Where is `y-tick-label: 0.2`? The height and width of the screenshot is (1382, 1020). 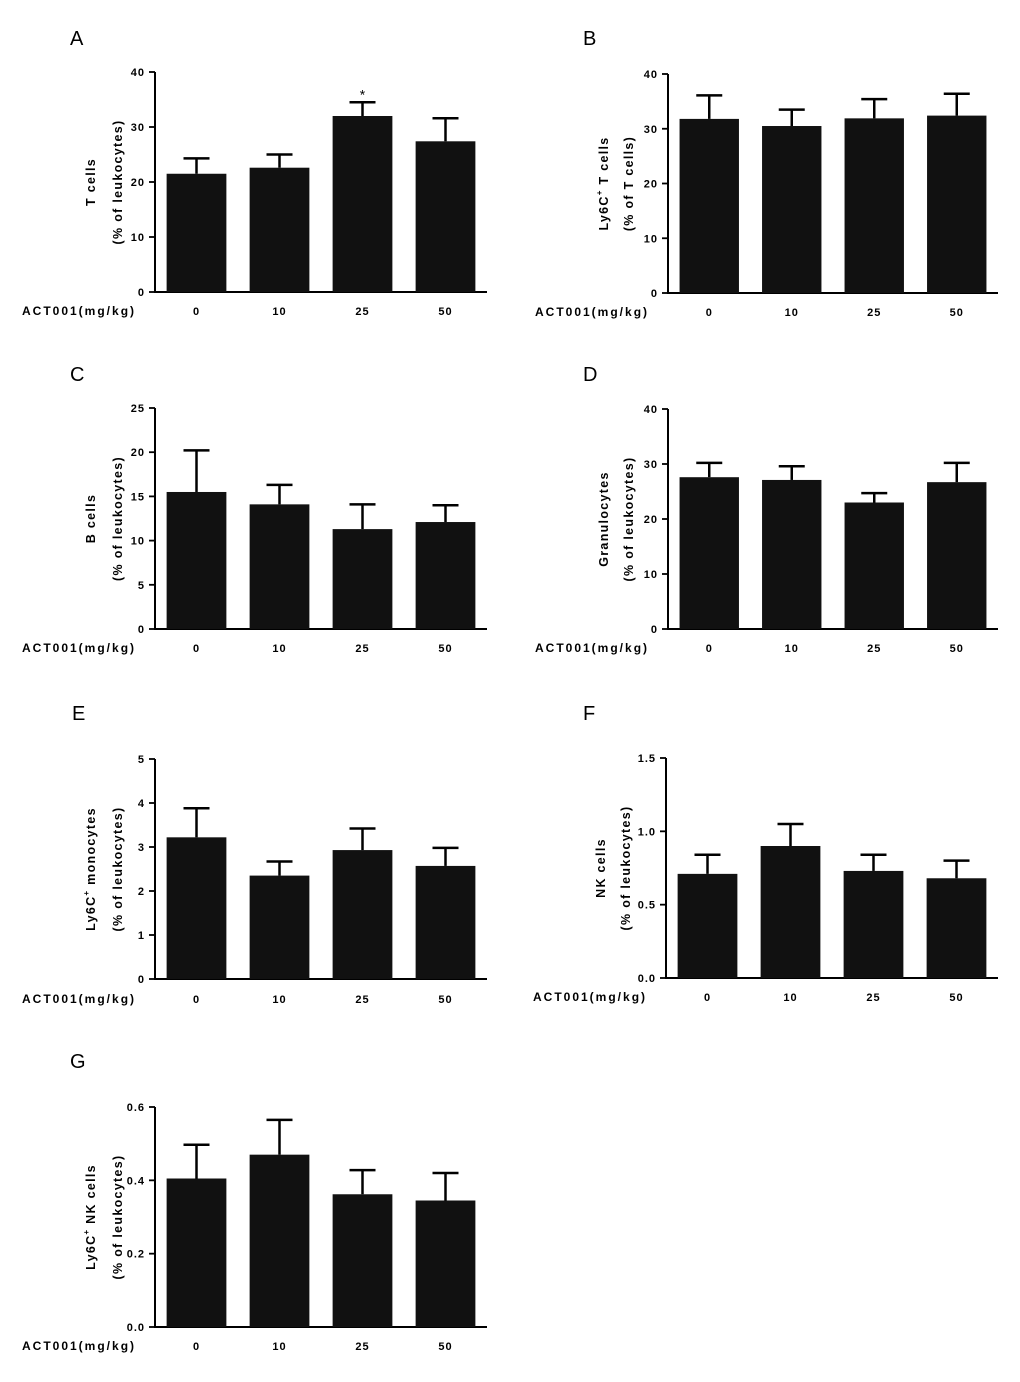 y-tick-label: 0.2 is located at coordinates (136, 1255).